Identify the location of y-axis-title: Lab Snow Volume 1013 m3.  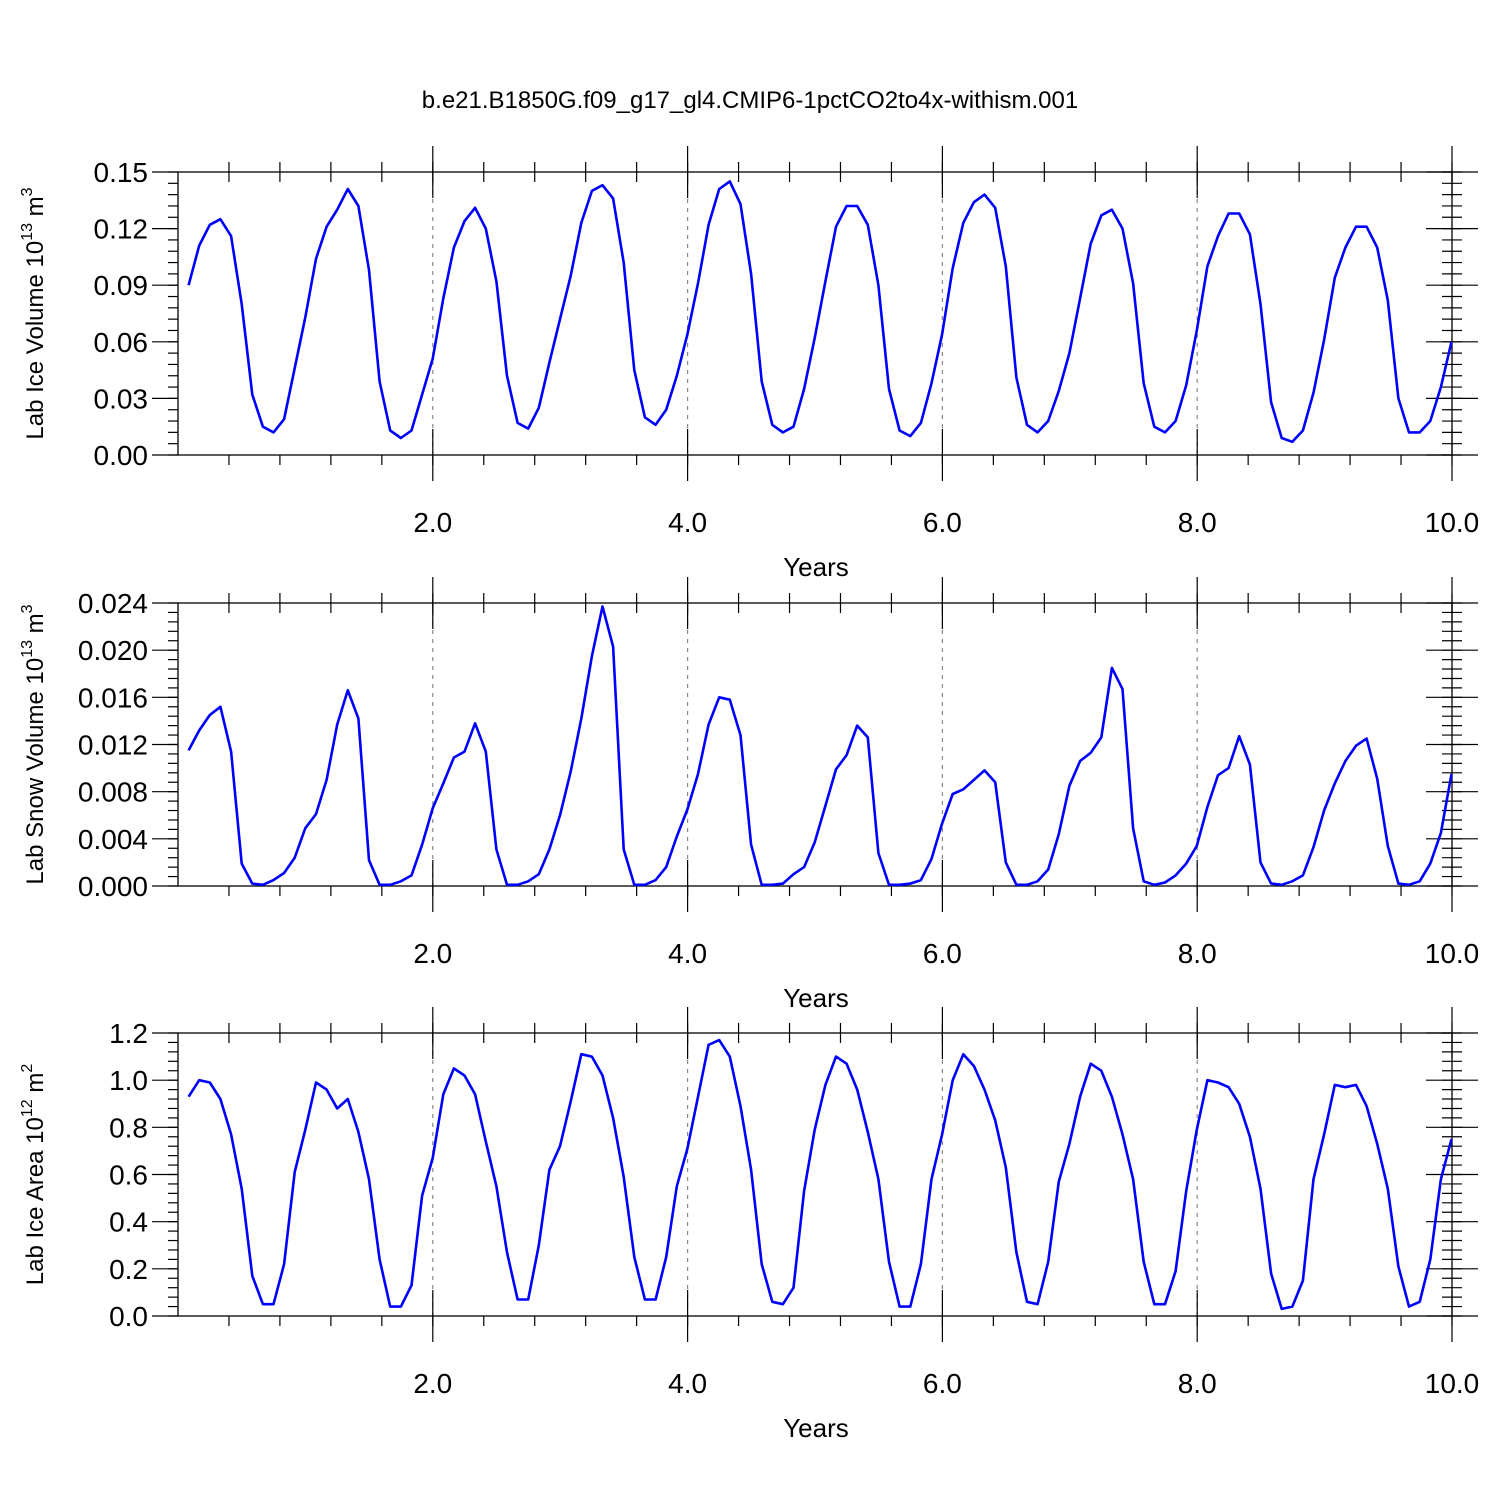
(34, 744).